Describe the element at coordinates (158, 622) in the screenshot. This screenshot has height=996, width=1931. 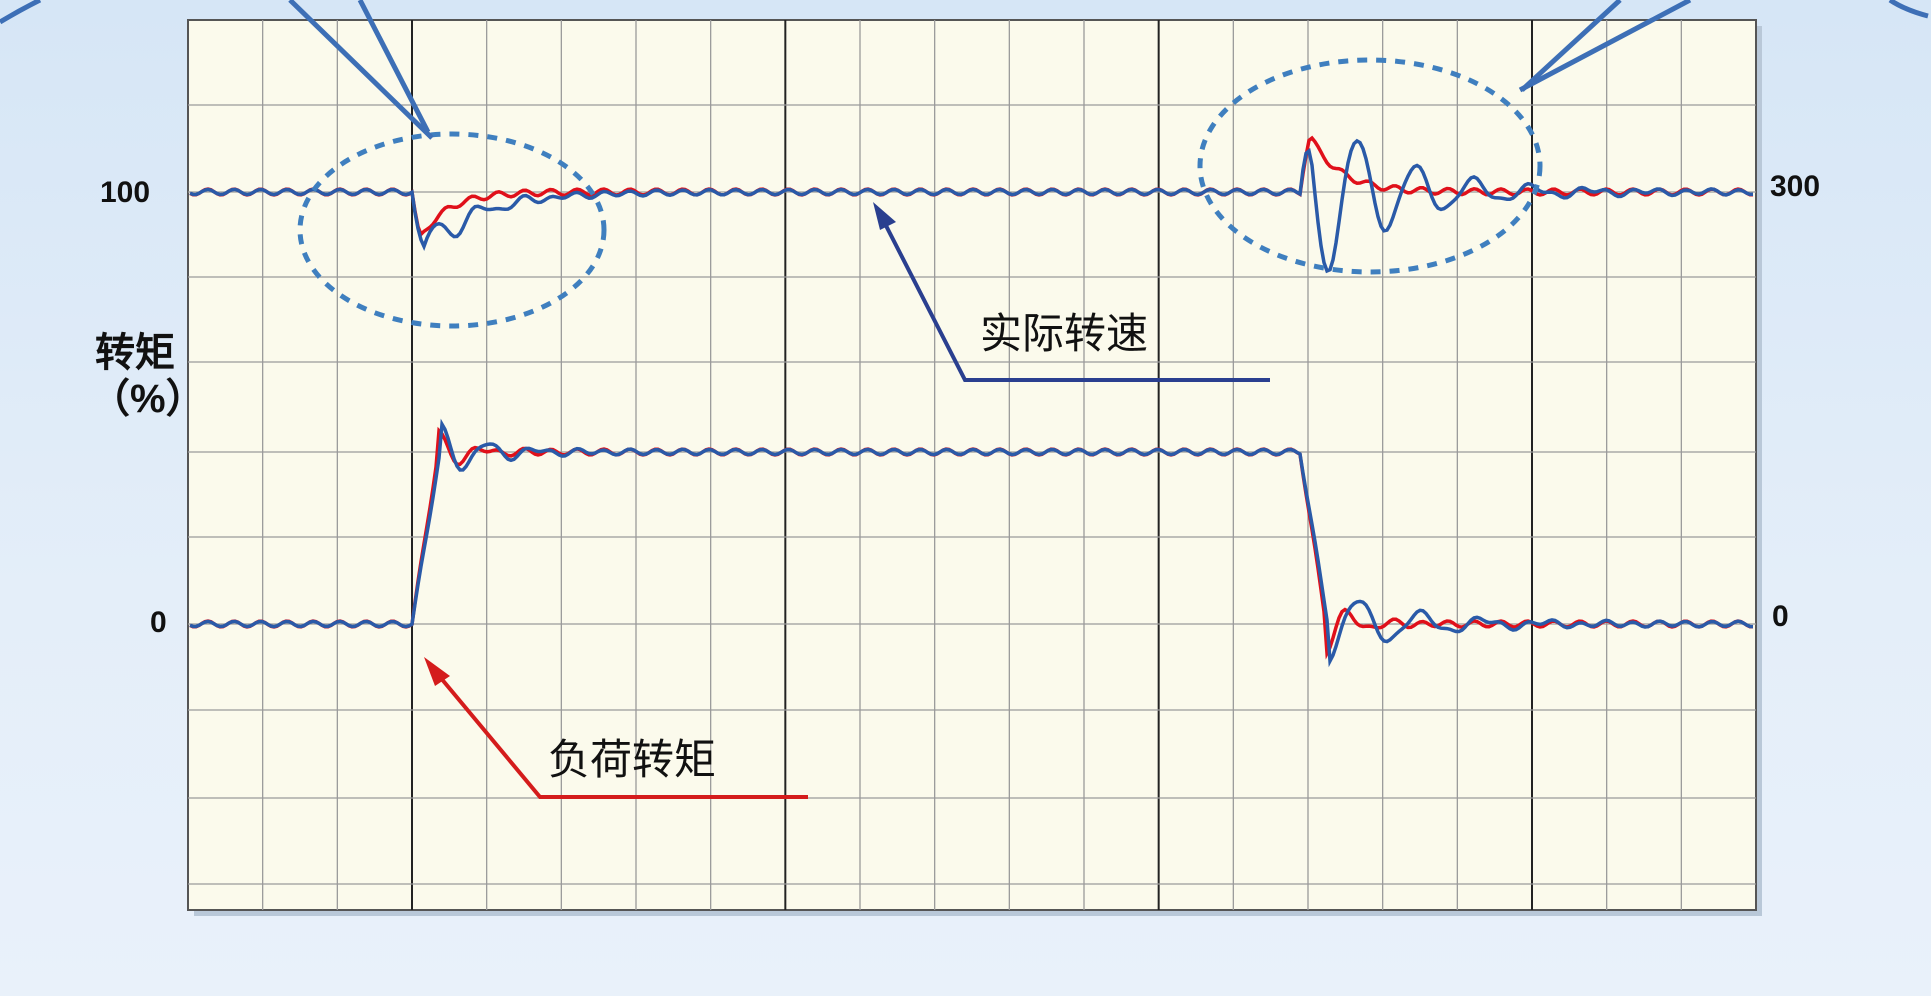
I see `left-tick-0: 0` at that location.